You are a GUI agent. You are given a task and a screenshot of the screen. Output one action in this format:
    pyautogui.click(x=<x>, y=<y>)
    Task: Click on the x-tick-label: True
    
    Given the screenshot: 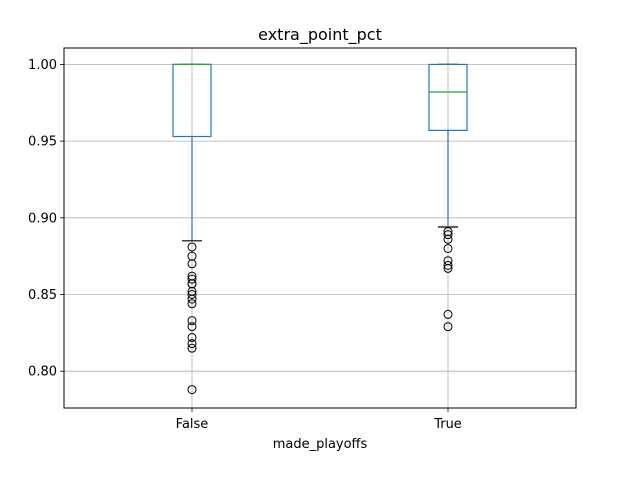 What is the action you would take?
    pyautogui.click(x=447, y=424)
    